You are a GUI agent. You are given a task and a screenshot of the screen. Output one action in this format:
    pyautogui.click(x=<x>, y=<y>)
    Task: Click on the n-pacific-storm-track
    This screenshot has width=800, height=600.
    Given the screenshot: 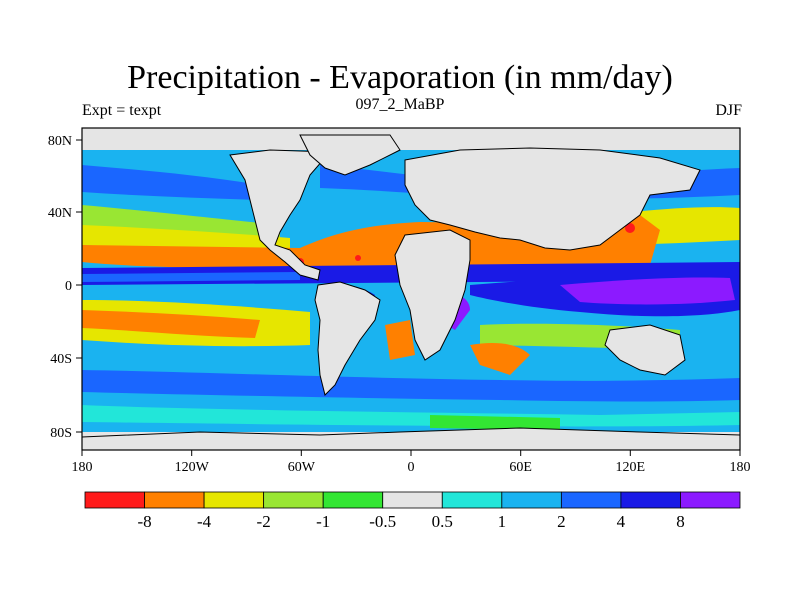 What is the action you would take?
    pyautogui.click(x=171, y=182)
    